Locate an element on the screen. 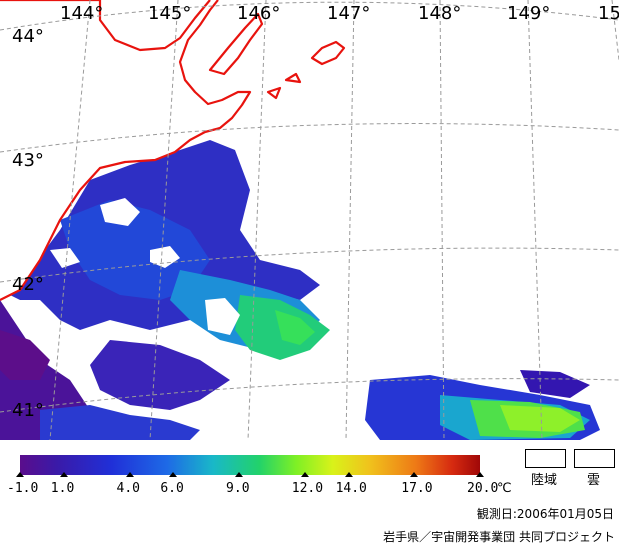 The image size is (619, 546). colorbar-tick-label: 17.0 is located at coordinates (417, 488).